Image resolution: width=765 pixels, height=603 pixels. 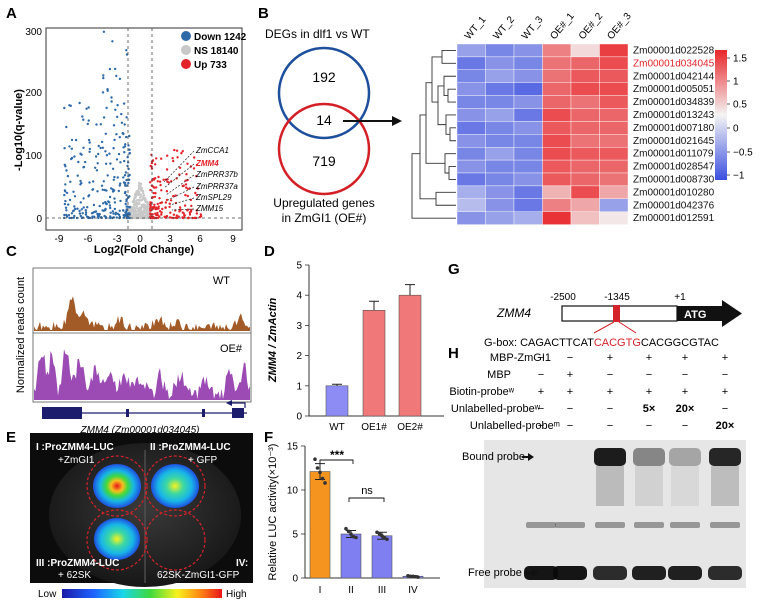 What do you see at coordinates (231, 349) in the screenshot?
I see `track-oe-label: OE#` at bounding box center [231, 349].